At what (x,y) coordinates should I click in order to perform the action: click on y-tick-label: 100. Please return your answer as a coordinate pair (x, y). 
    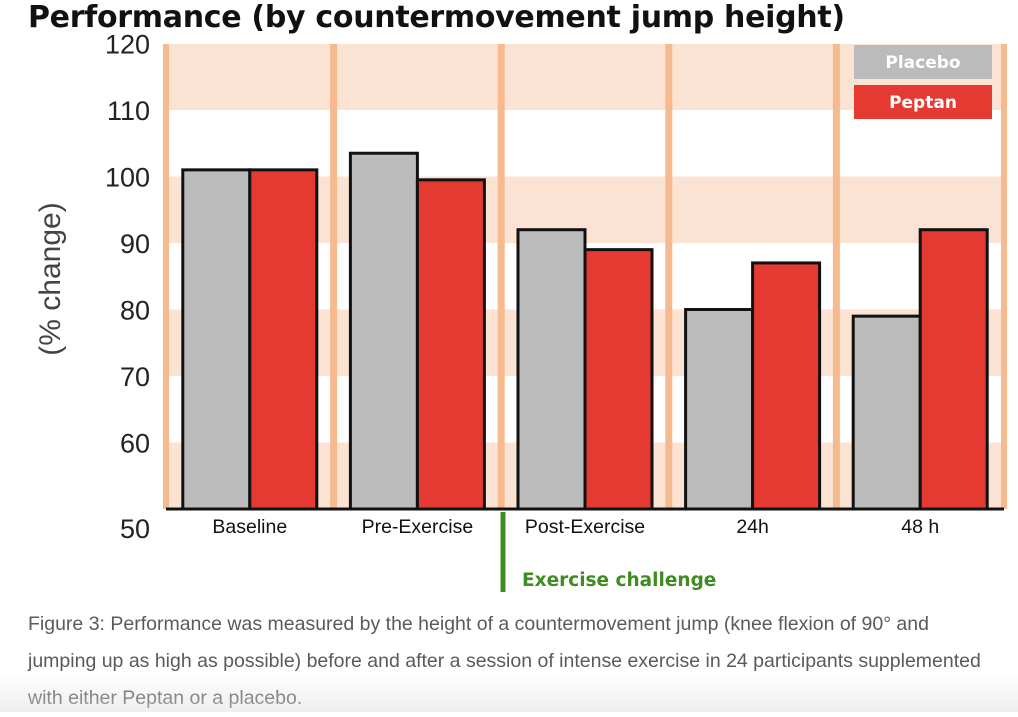
    Looking at the image, I should click on (127, 178).